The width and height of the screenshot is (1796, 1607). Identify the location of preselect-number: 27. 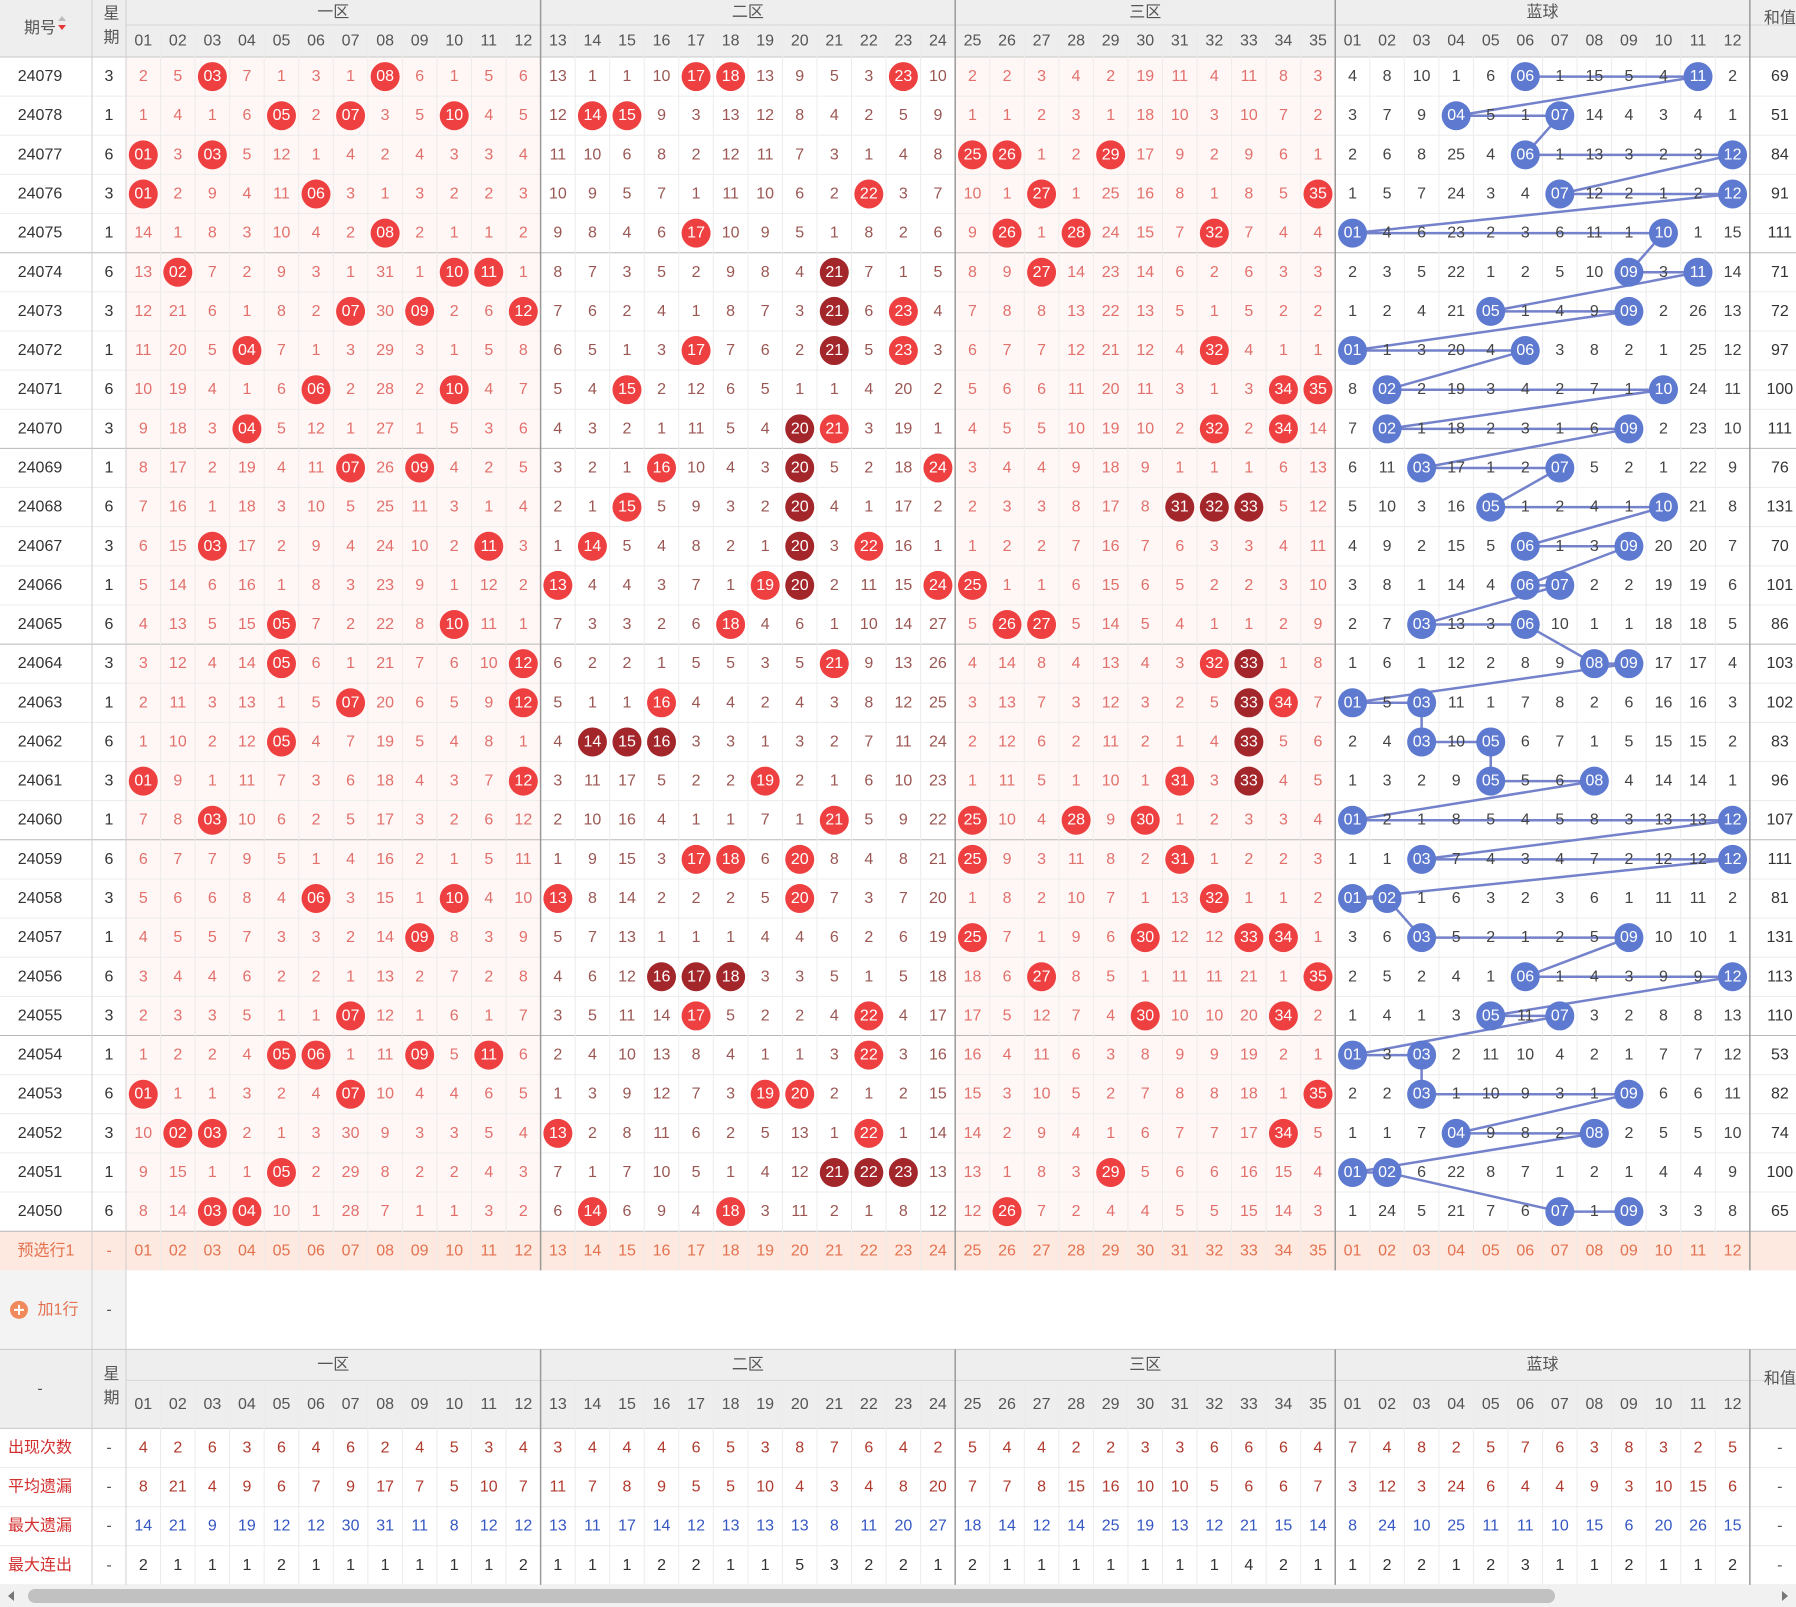
(1042, 1250).